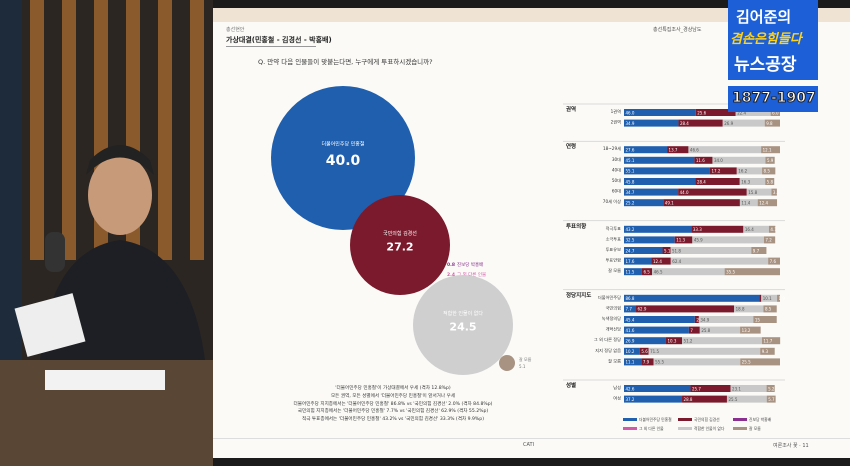 This screenshot has height=466, width=850. What do you see at coordinates (617, 387) in the screenshot?
I see `row-label: 남성` at bounding box center [617, 387].